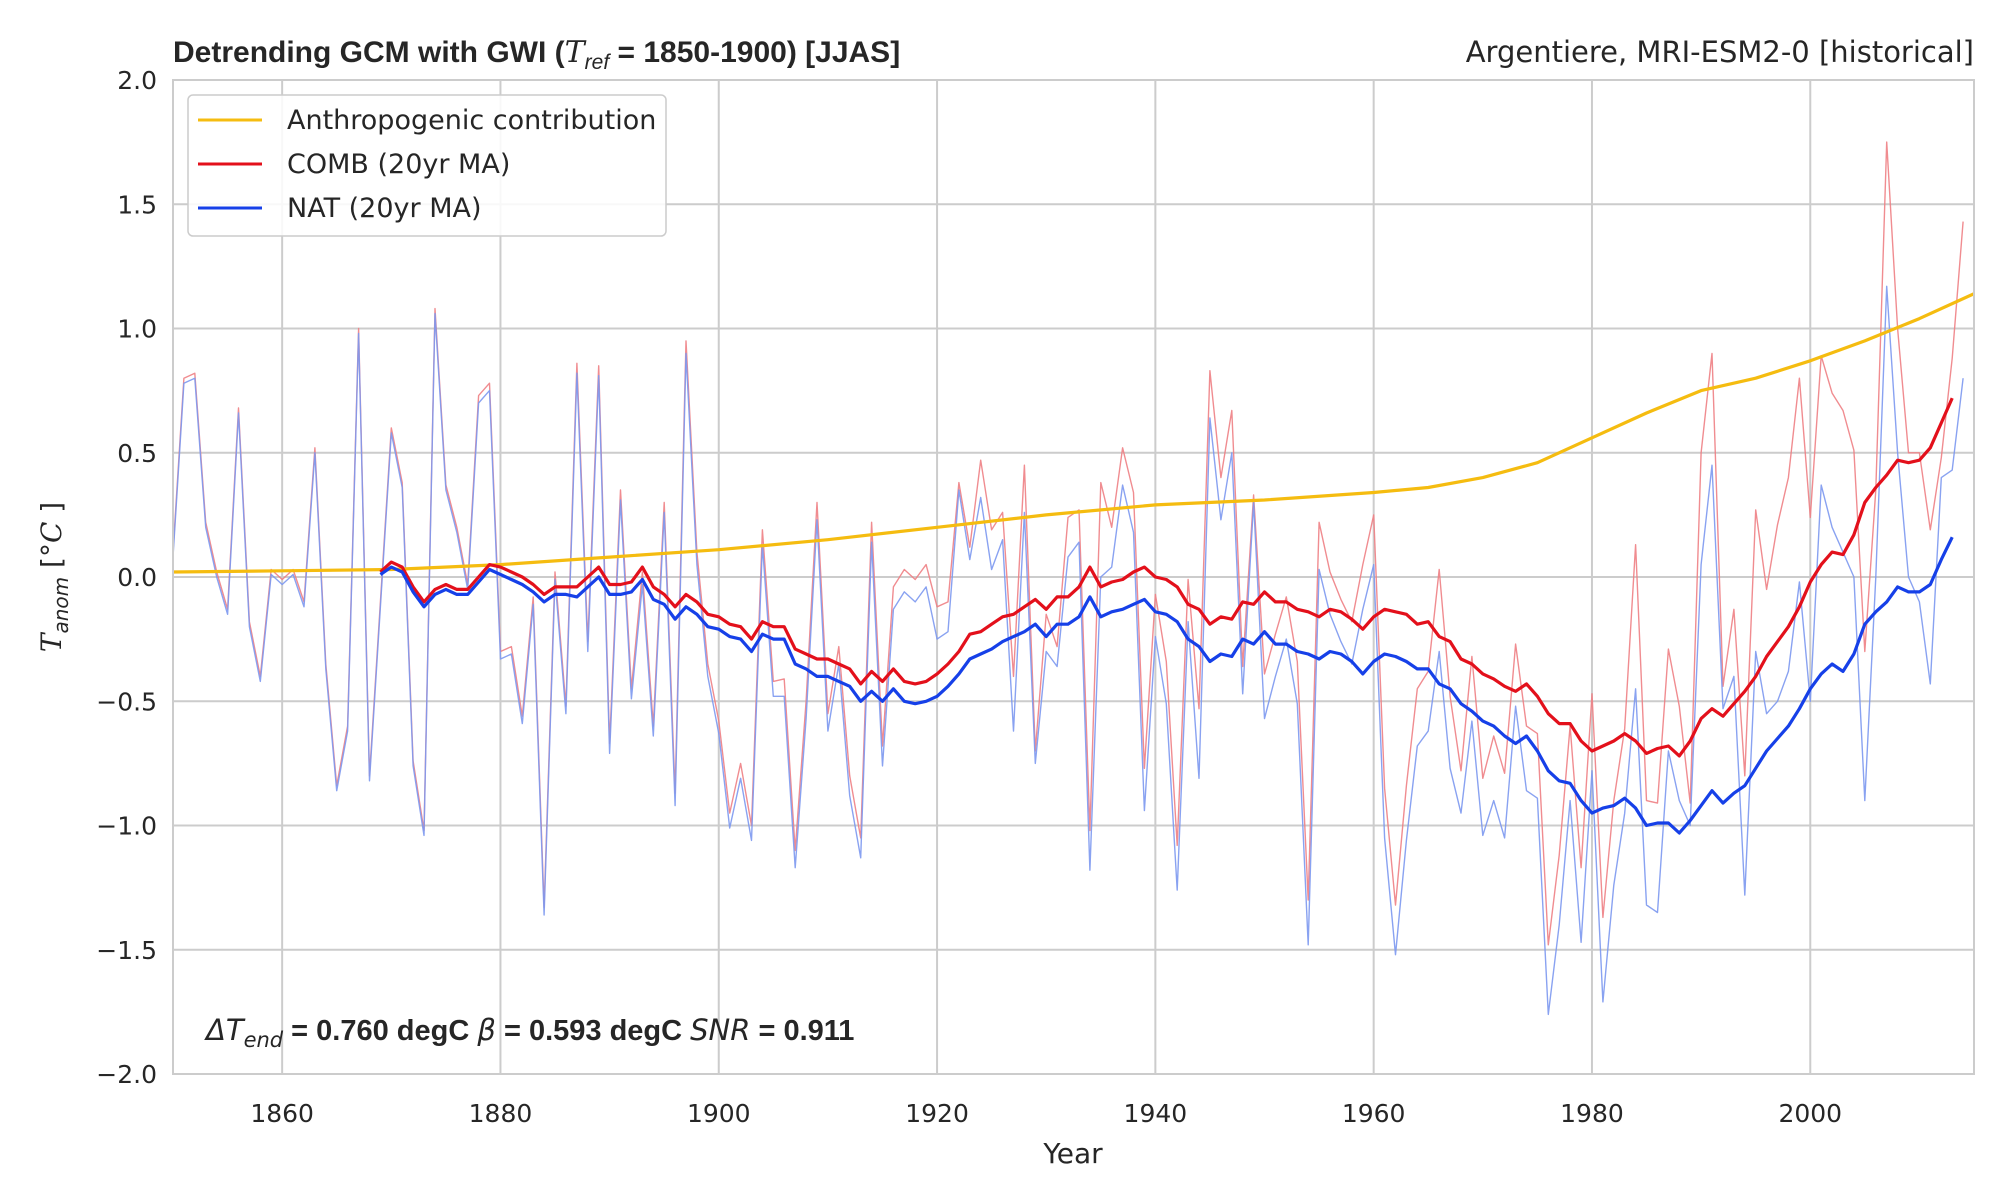 The image size is (2000, 1200). Describe the element at coordinates (1156, 1113) in the screenshot. I see `x-tick-label-1940: 1940` at that location.